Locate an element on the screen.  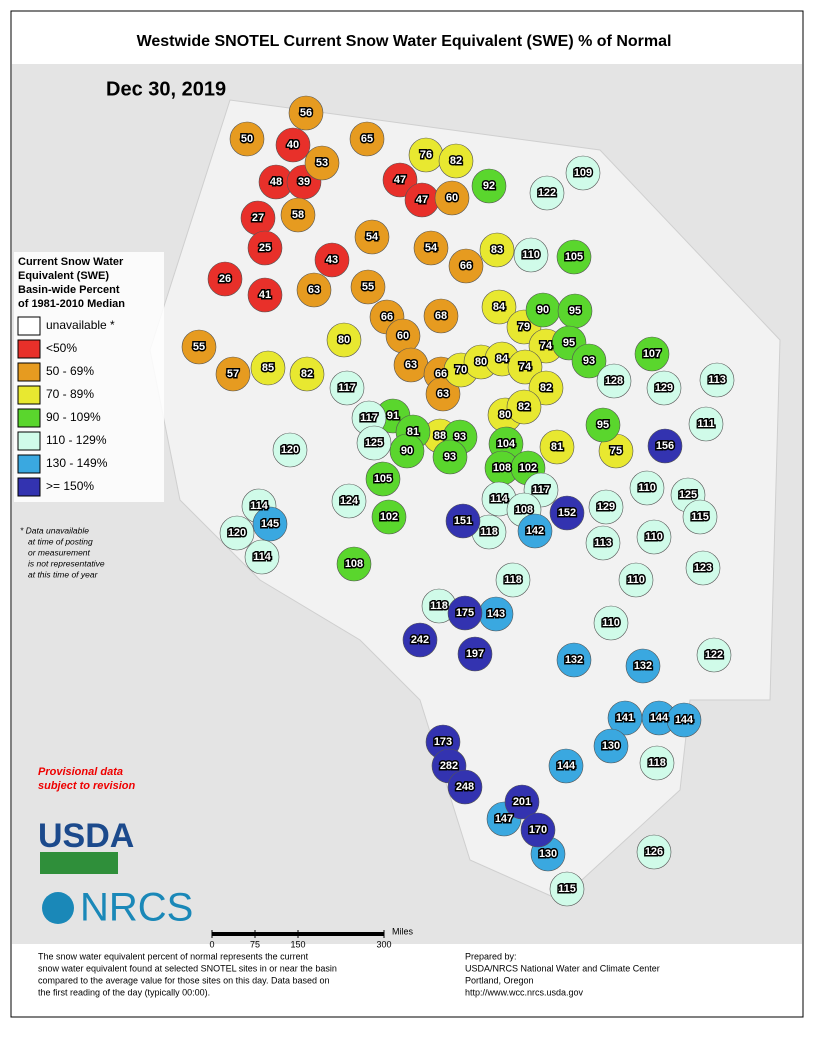
scale-tick-label: 300 is located at coordinates (383, 944).